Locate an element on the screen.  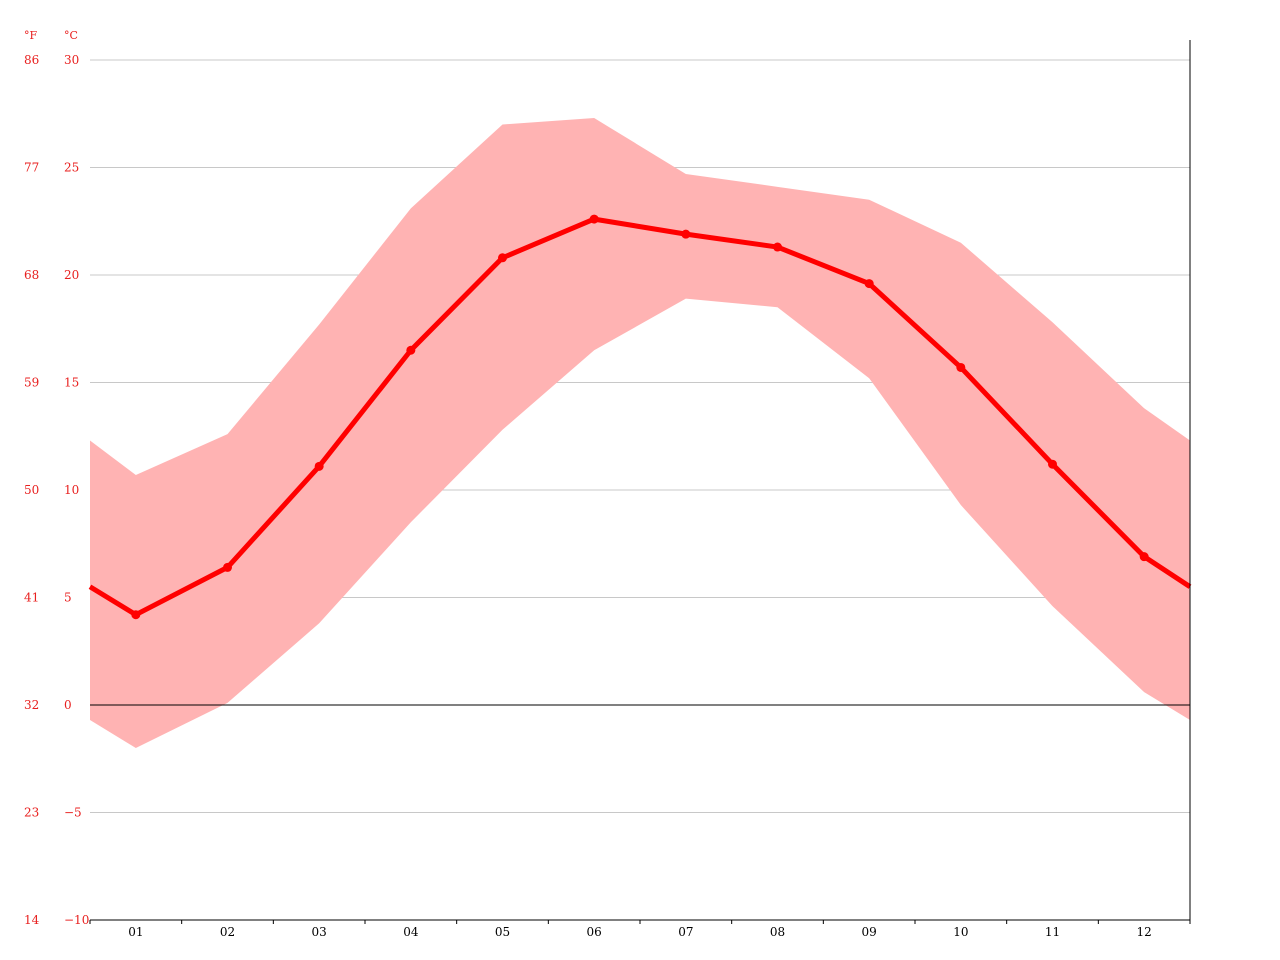
y-tick-label-c: −5 is located at coordinates (73, 813).